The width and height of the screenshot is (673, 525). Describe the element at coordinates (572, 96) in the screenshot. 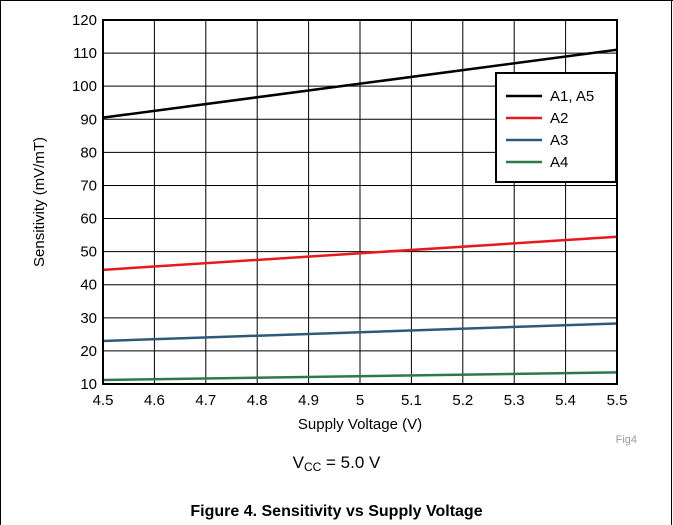

I see `legend-label: A1, A5` at that location.